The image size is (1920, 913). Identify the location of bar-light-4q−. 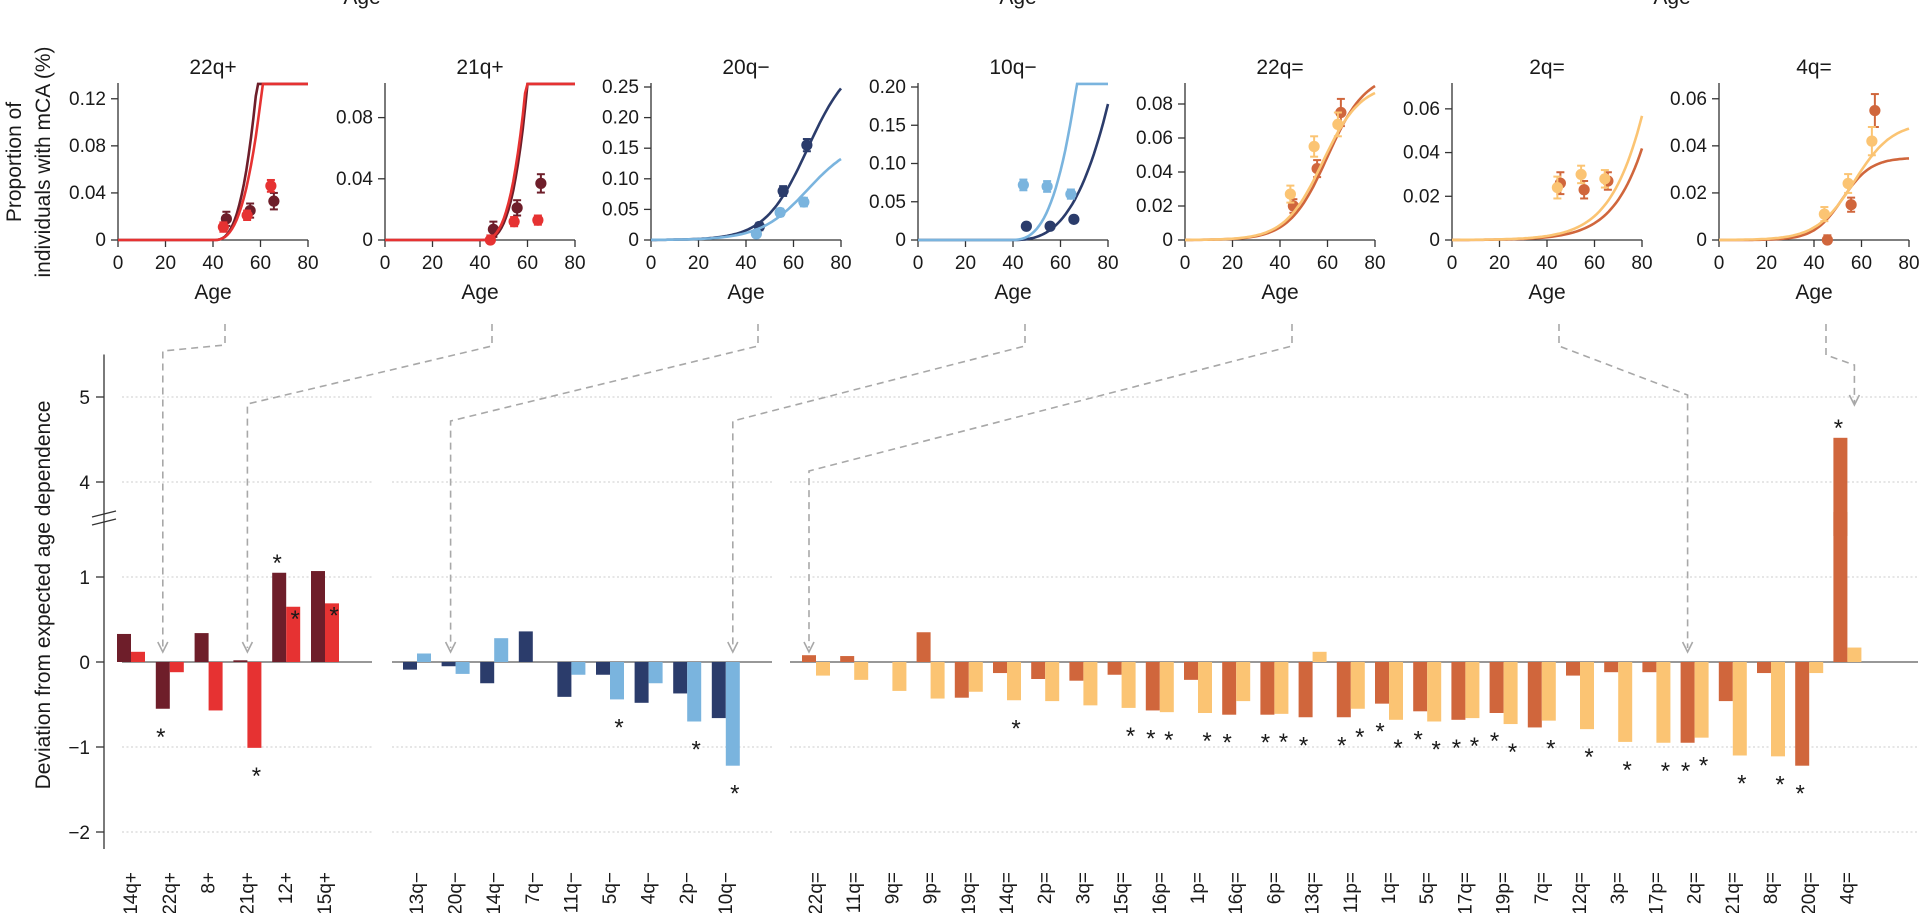
(655, 673).